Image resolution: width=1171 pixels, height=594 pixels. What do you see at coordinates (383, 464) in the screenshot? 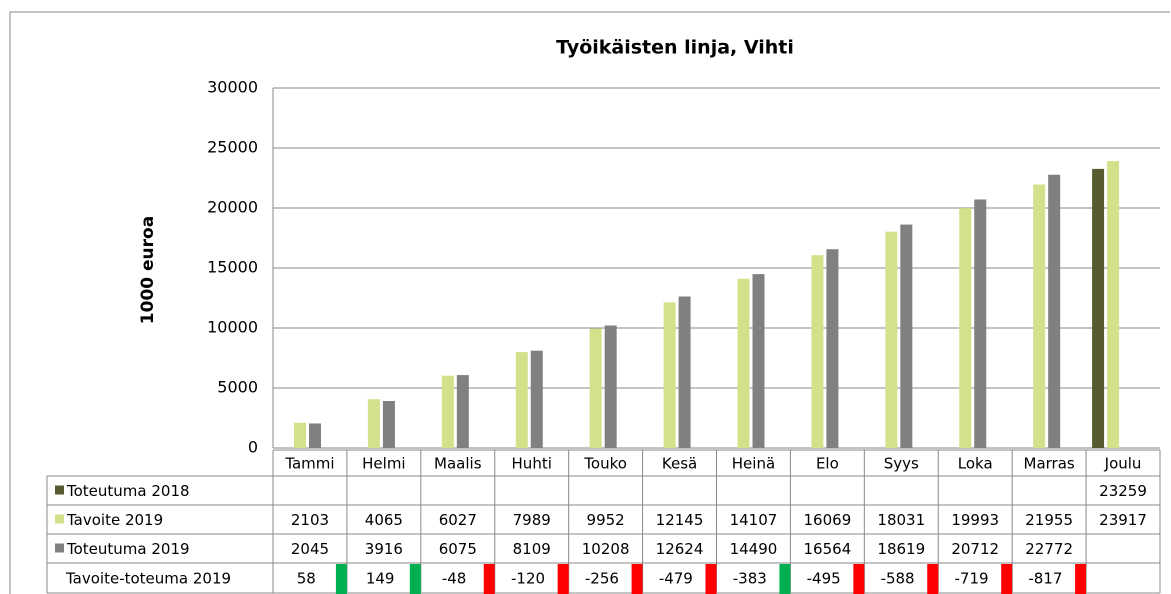
I see `x-tick-label: Helmi` at bounding box center [383, 464].